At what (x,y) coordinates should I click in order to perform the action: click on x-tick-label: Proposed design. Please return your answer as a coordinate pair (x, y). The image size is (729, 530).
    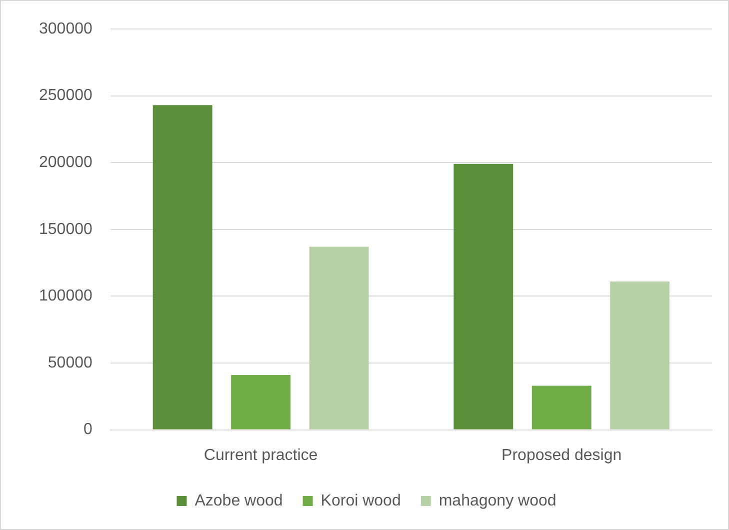
    Looking at the image, I should click on (562, 455).